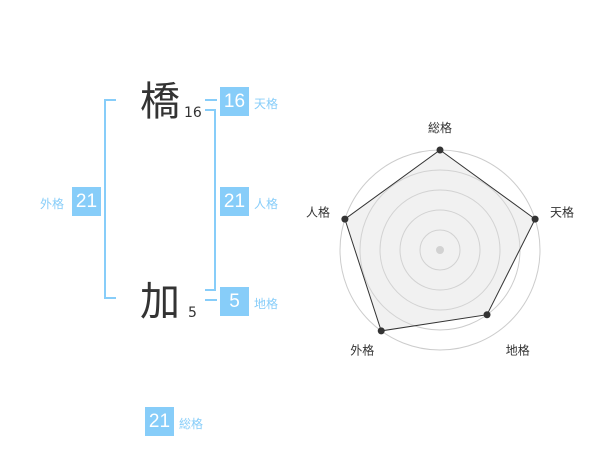  What do you see at coordinates (234, 301) in the screenshot?
I see `chikaku-value: 5` at bounding box center [234, 301].